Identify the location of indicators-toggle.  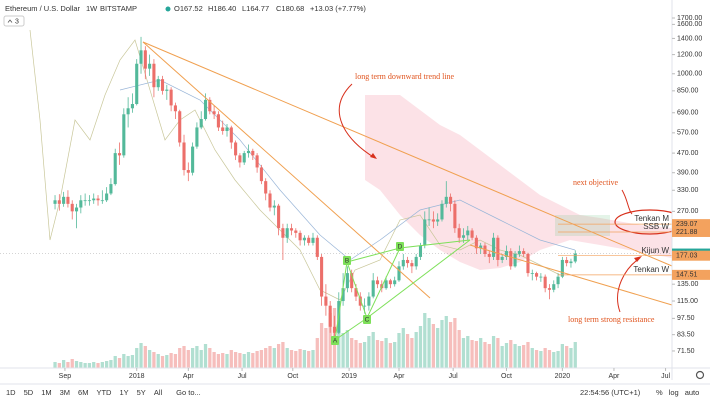
(14, 21).